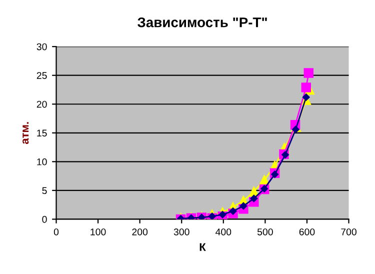 This screenshot has width=375, height=274. I want to click on y-tick-label: 20, so click(41, 104).